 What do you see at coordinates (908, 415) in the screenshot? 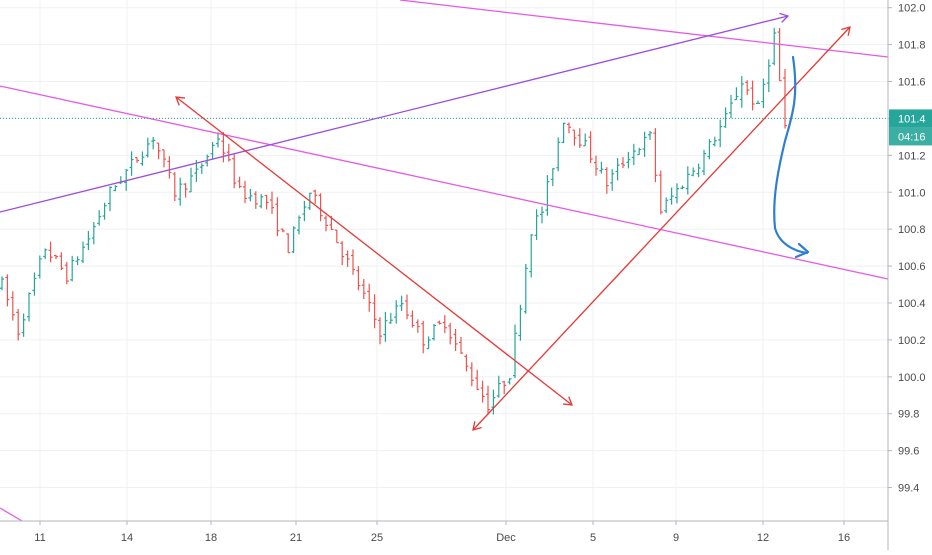
I see `y-tick-label: 99.8` at bounding box center [908, 415].